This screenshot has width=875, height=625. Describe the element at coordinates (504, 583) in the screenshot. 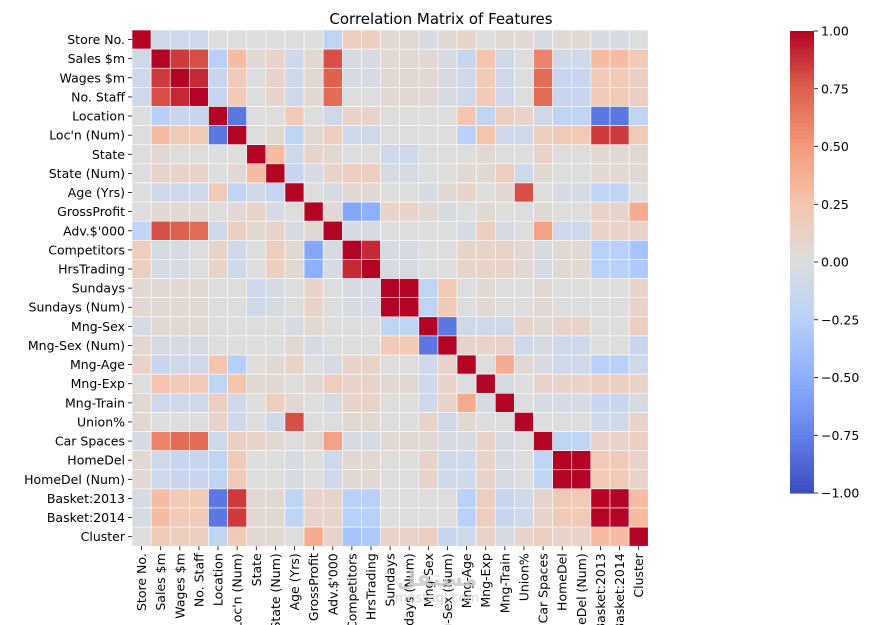

I see `column-label: Mng-Train` at that location.